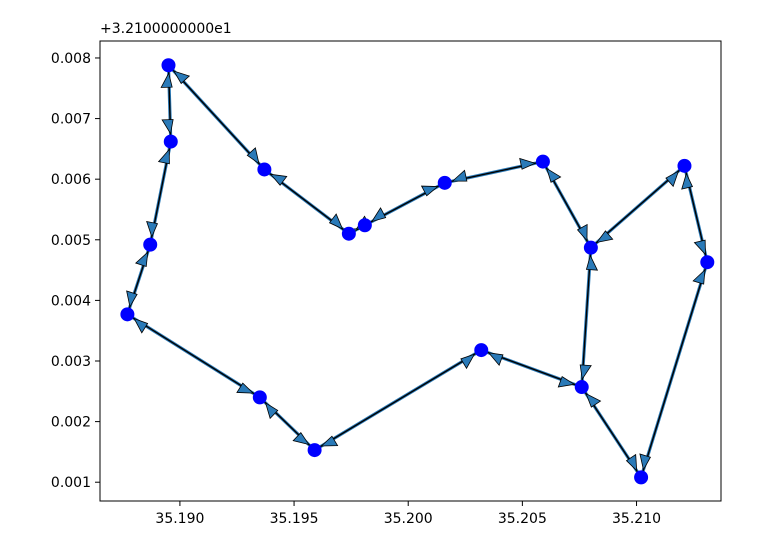 The height and width of the screenshot is (547, 766). I want to click on y-tick-label: 0.001, so click(71, 483).